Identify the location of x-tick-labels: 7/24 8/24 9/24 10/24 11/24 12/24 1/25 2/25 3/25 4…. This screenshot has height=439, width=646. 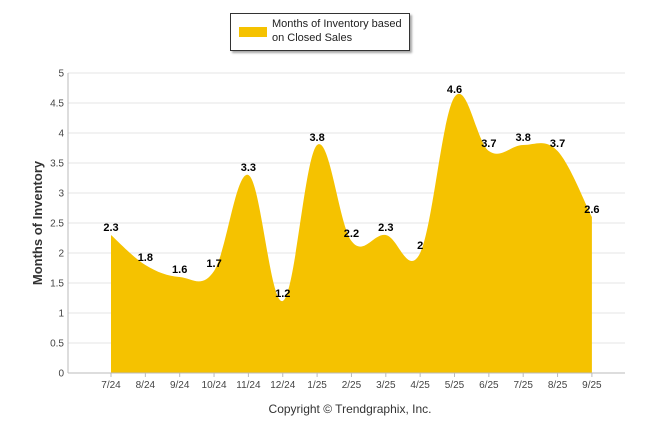
(351, 382).